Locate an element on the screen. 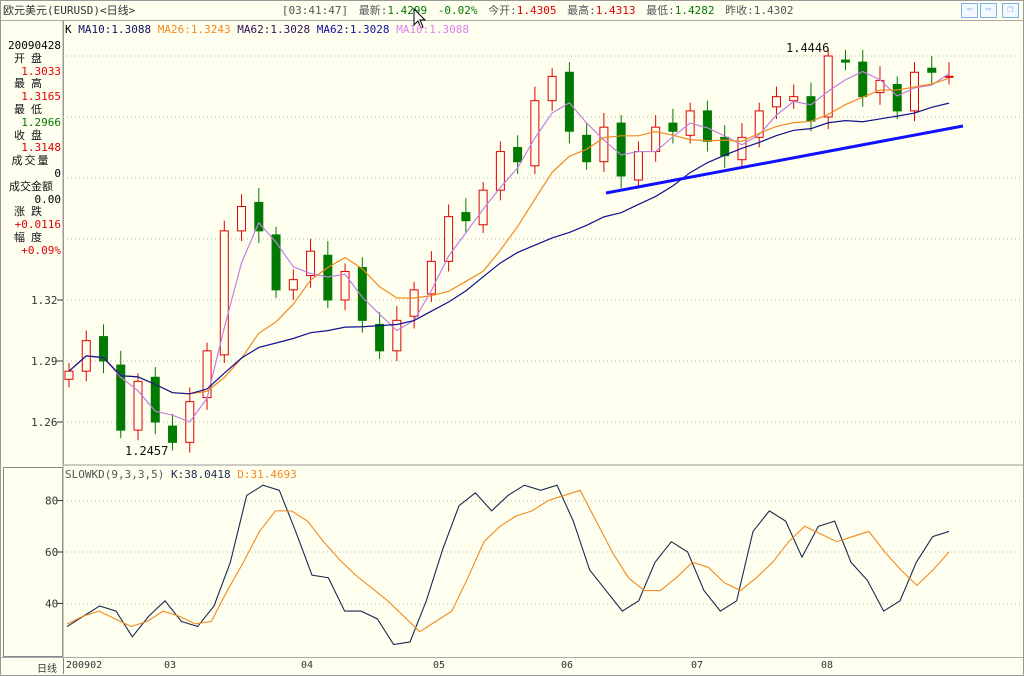 Image resolution: width=1024 pixels, height=676 pixels. period-label: 日线 is located at coordinates (47, 669).